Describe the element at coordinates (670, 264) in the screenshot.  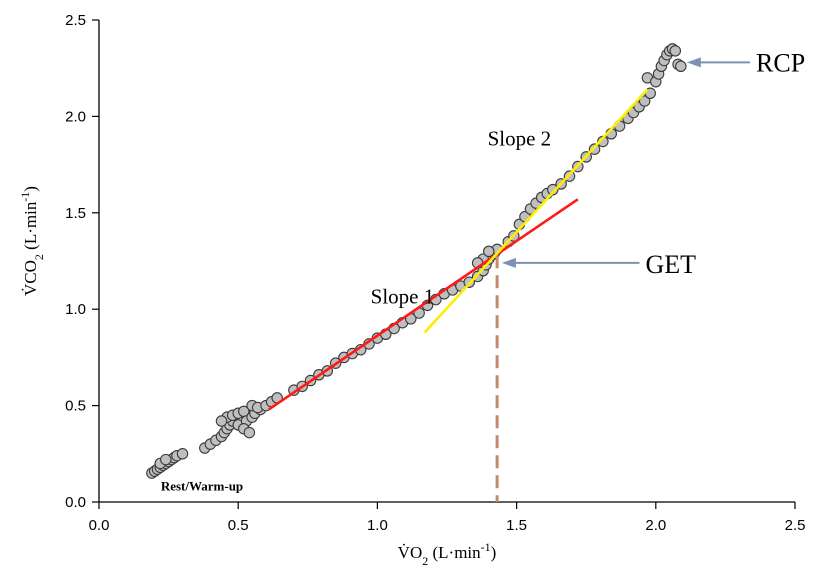
I see `get-label: GET` at that location.